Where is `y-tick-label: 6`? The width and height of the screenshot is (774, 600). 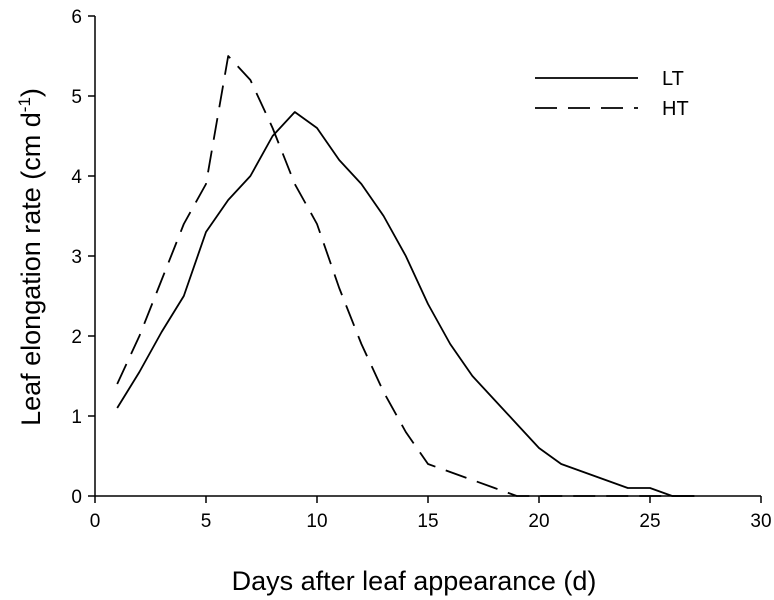 y-tick-label: 6 is located at coordinates (76, 17).